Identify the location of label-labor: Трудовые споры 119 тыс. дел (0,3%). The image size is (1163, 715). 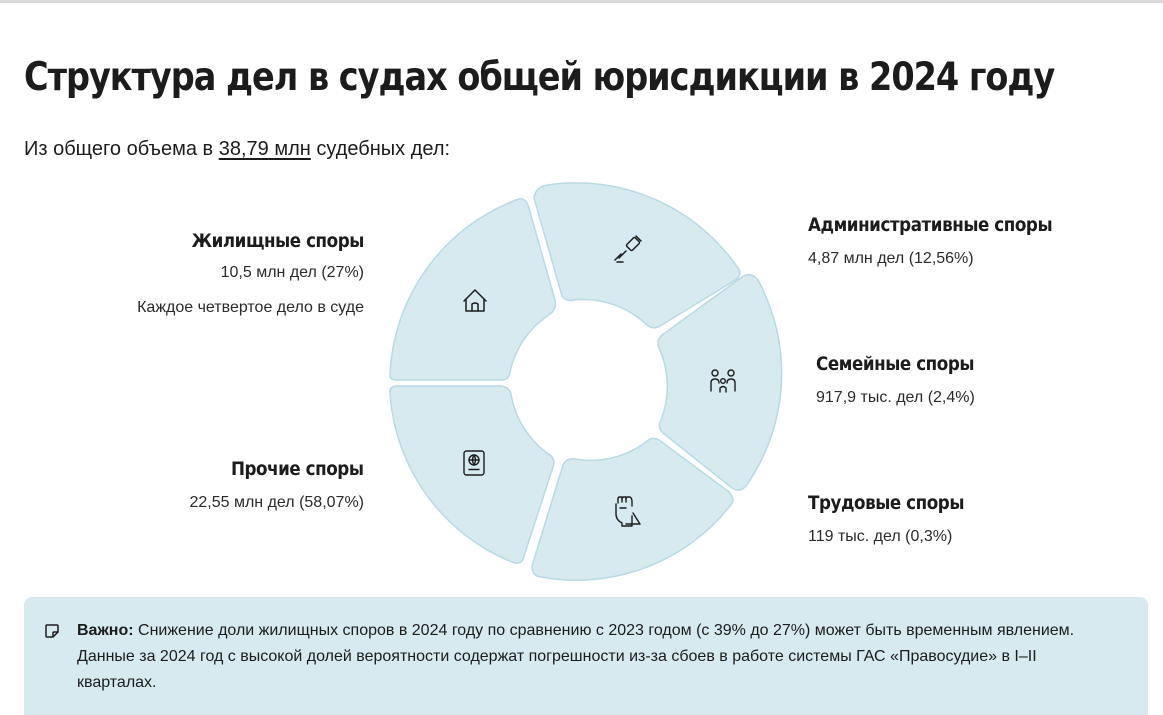
(896, 518).